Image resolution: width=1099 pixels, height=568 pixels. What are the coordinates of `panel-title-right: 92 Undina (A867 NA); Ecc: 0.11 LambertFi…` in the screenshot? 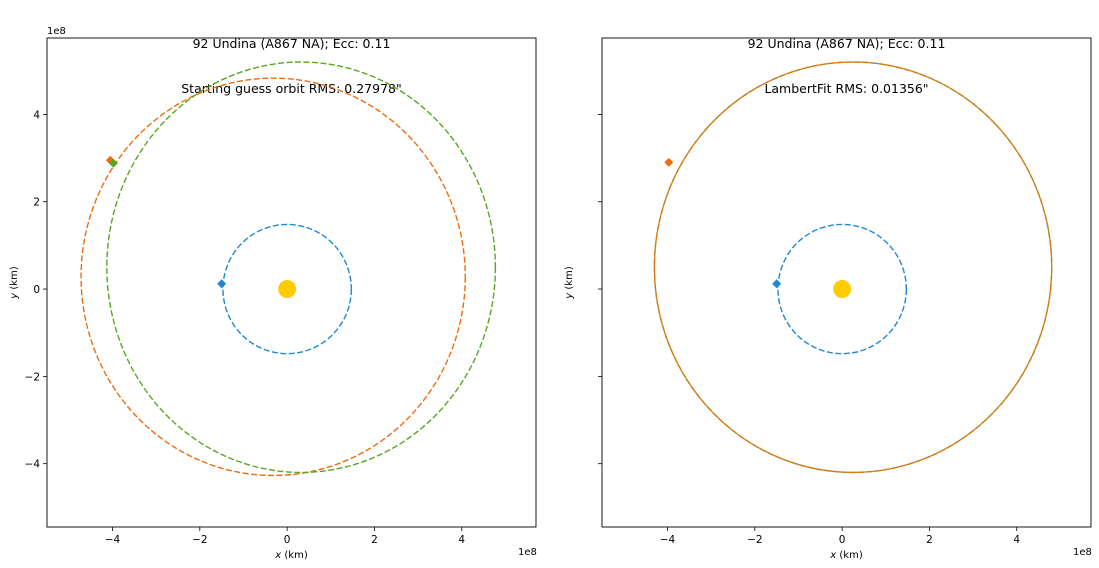 It's located at (846, 58).